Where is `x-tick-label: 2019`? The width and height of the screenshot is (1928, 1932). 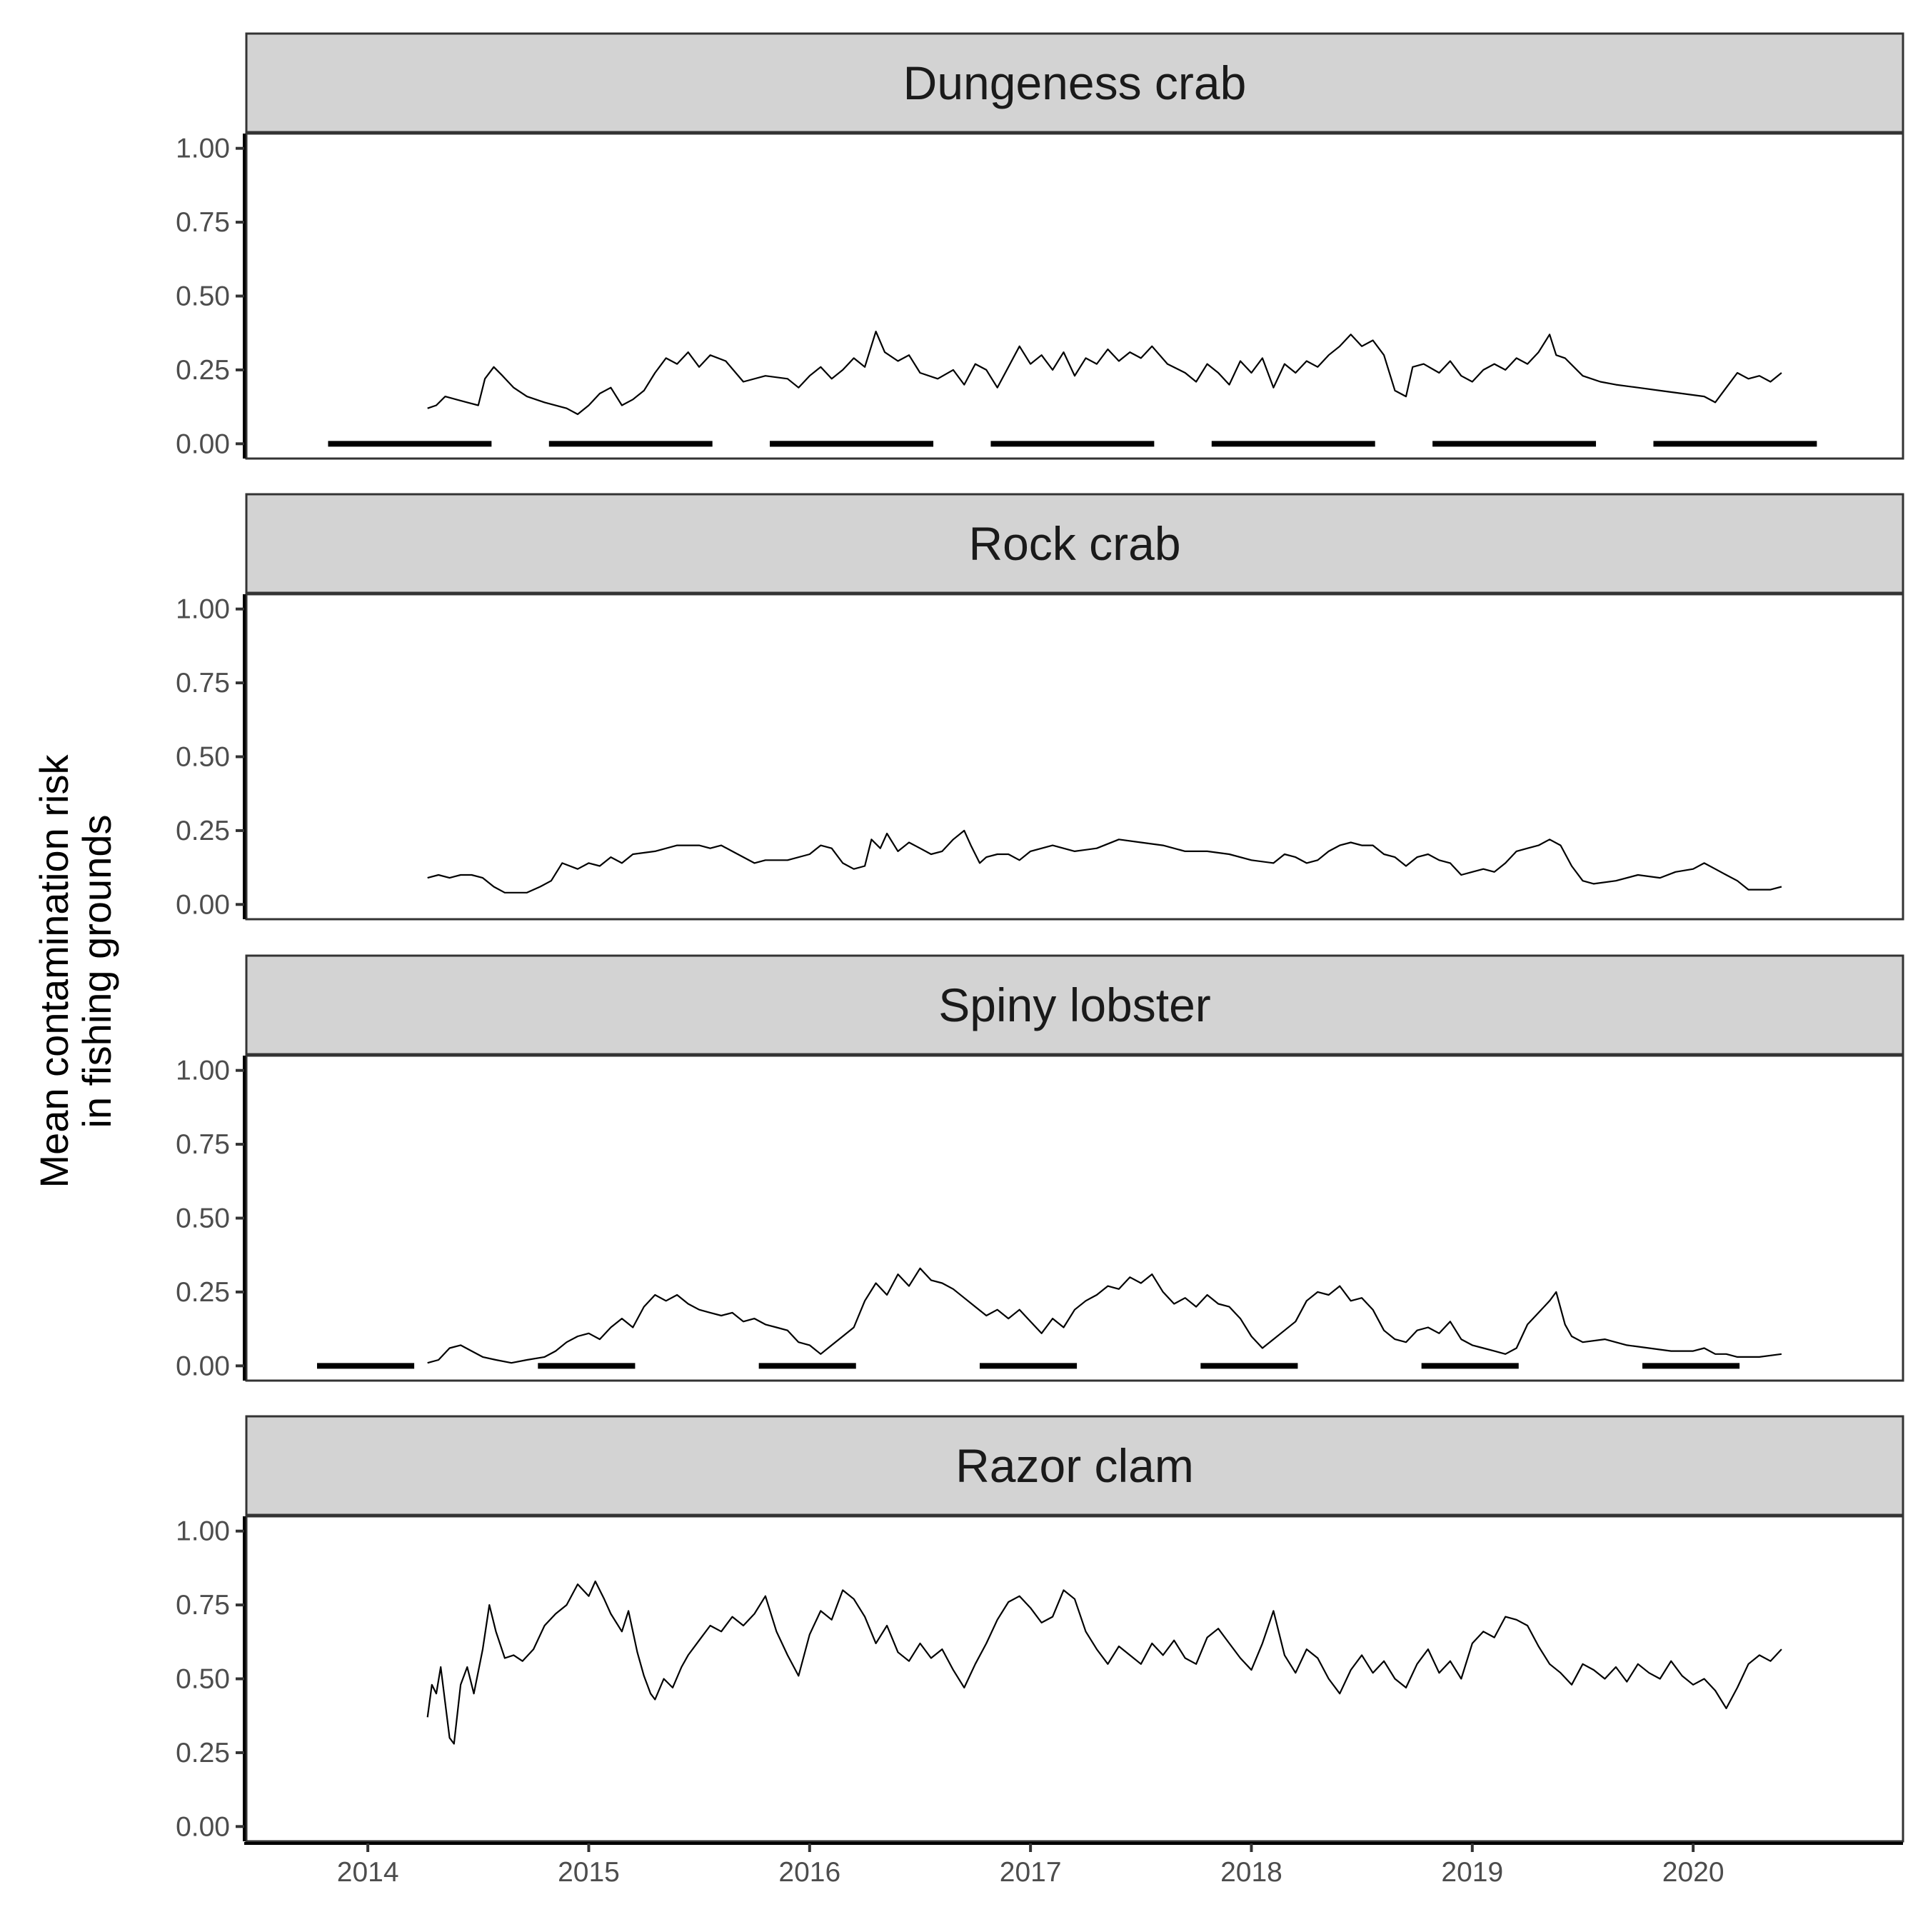
x-tick-label: 2019 is located at coordinates (1472, 1872).